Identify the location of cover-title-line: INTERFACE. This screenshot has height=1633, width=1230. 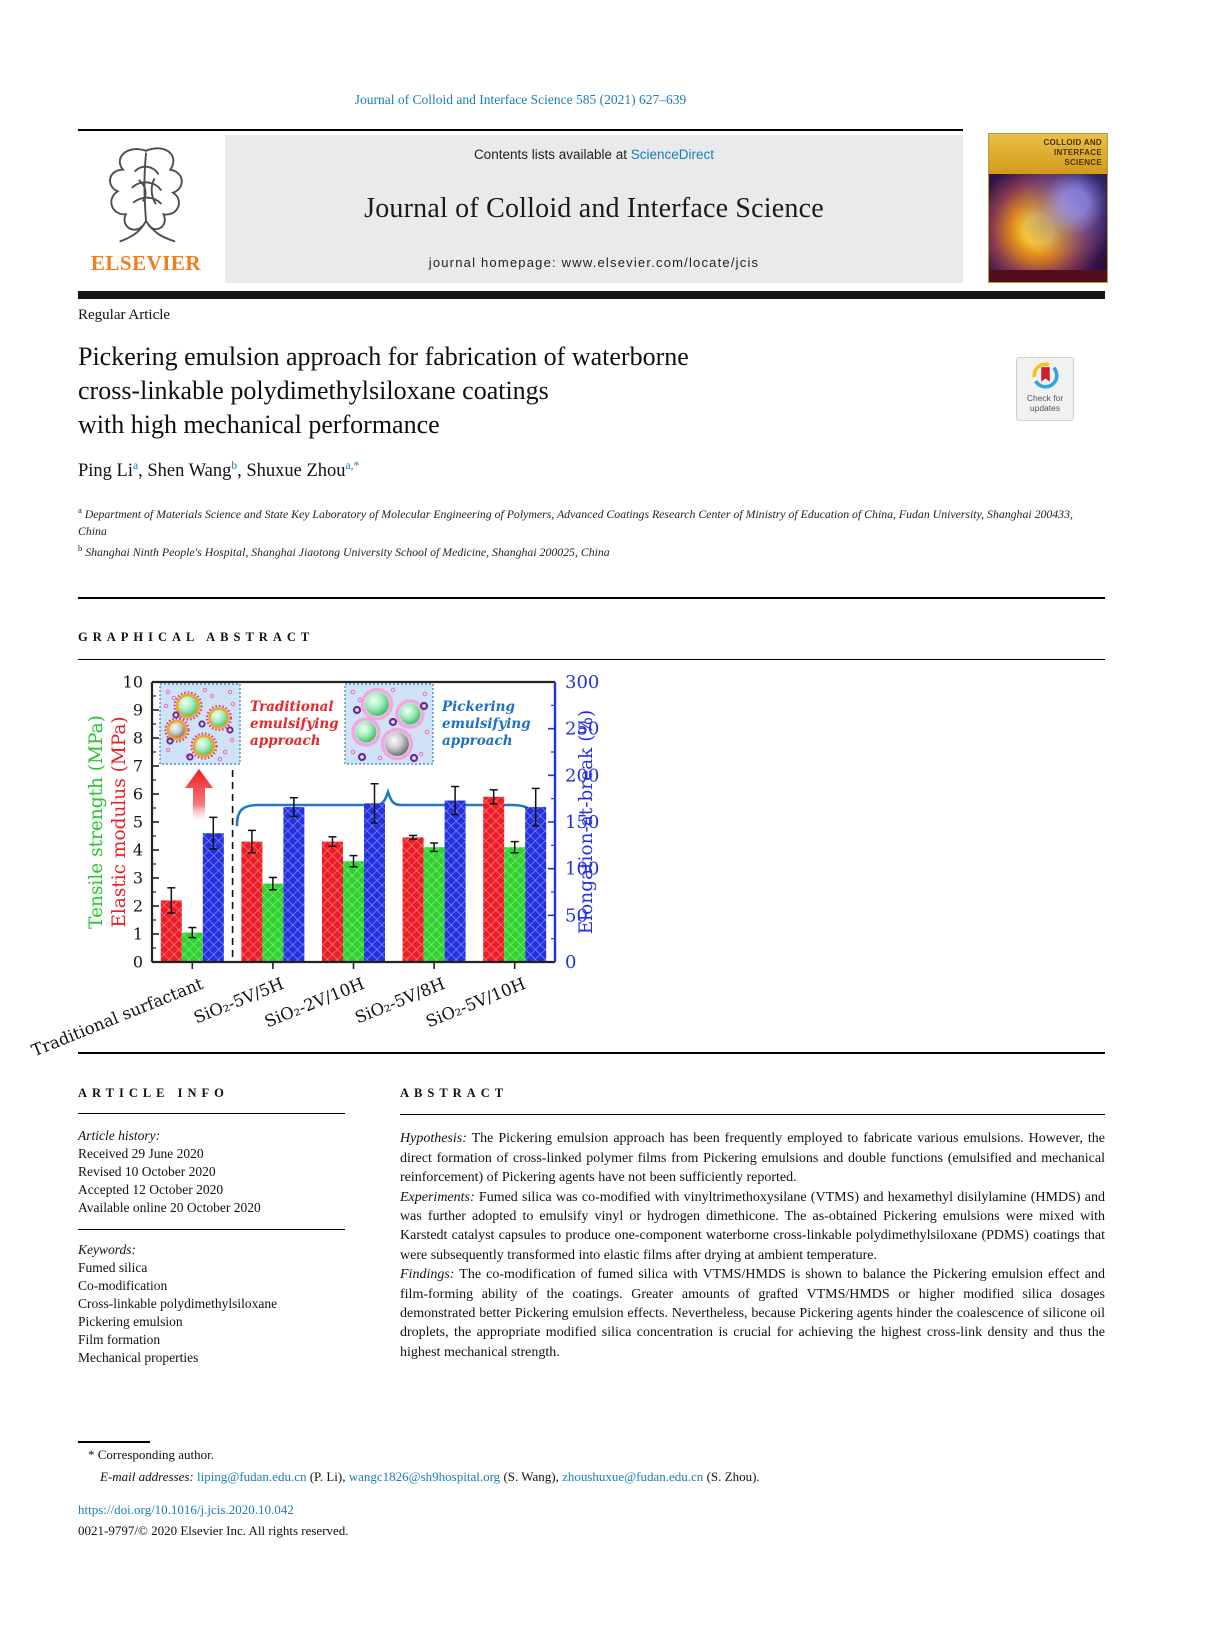
(1077, 152).